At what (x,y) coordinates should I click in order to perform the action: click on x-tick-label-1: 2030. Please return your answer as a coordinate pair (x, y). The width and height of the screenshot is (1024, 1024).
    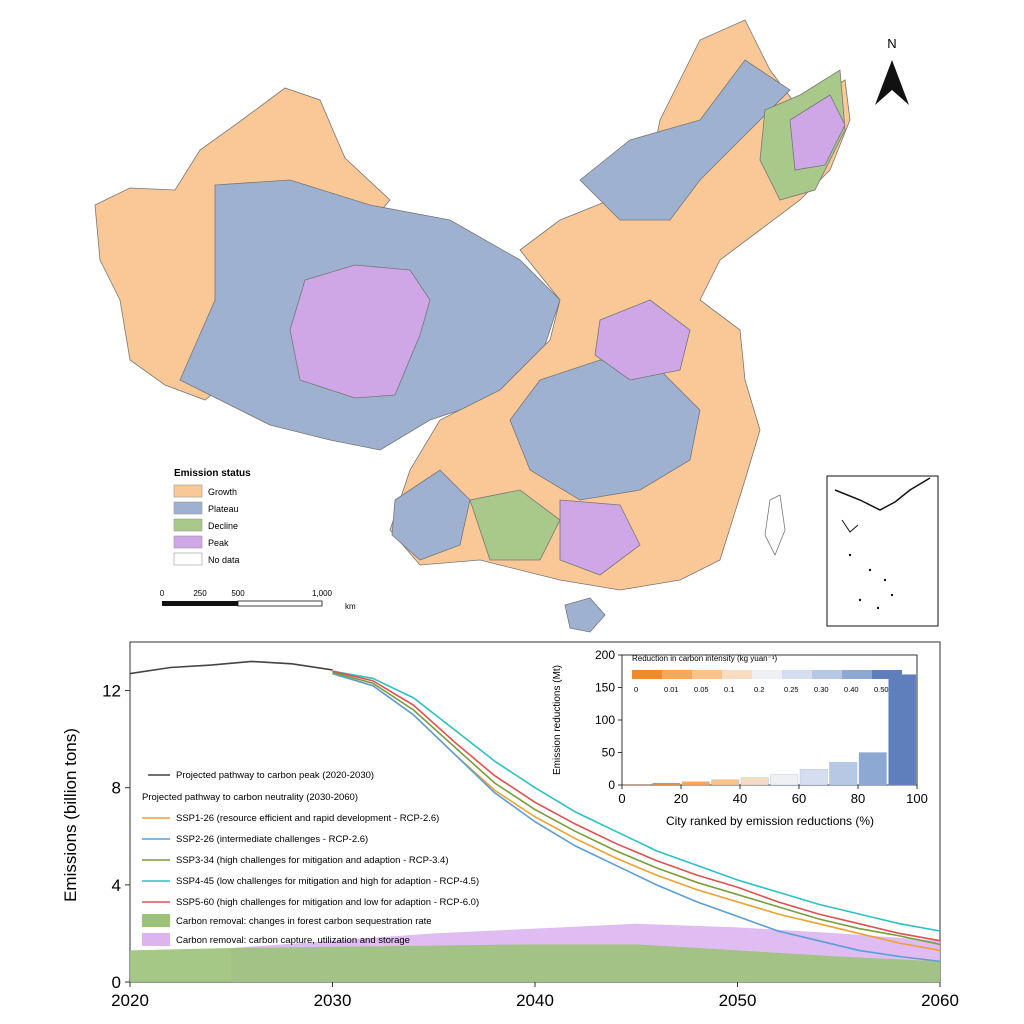
    Looking at the image, I should click on (333, 1000).